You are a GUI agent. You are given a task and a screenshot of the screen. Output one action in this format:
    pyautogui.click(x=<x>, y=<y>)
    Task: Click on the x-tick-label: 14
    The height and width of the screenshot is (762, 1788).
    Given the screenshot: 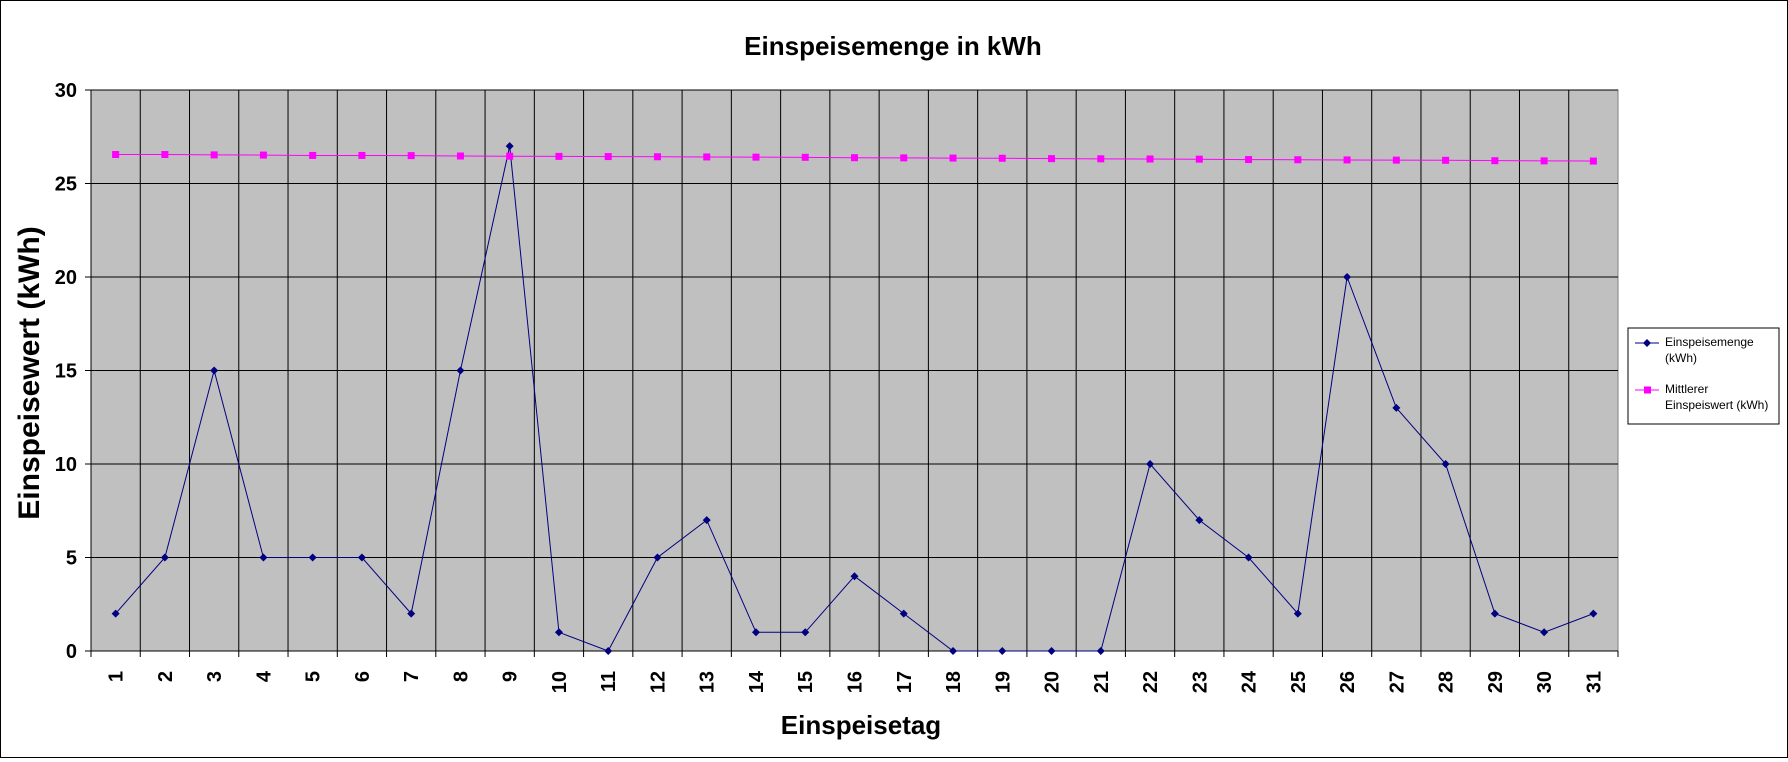 What is the action you would take?
    pyautogui.click(x=757, y=681)
    